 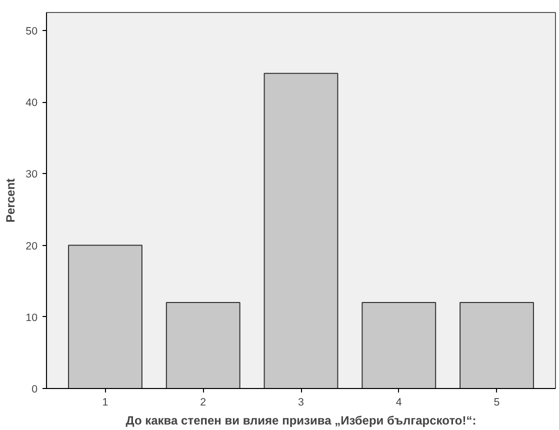 I want to click on x-tick-label: 2, so click(x=203, y=402).